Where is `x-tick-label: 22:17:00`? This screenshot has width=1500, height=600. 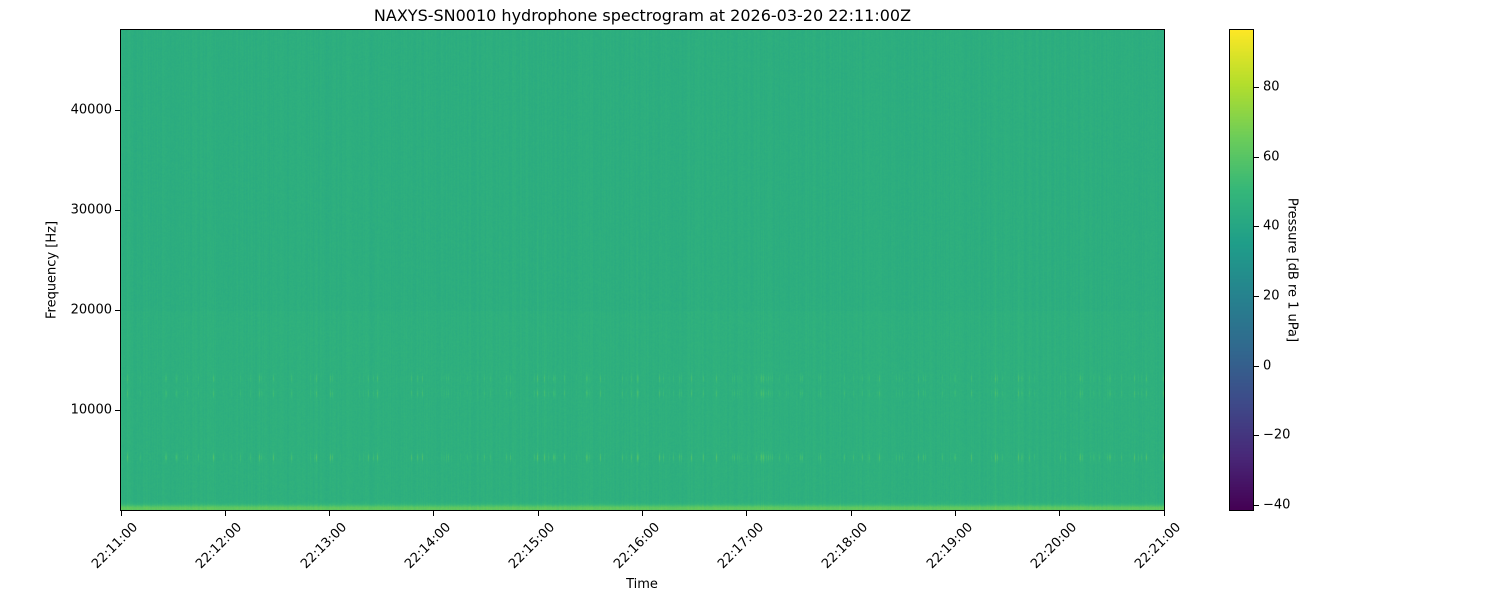
x-tick-label: 22:17:00 is located at coordinates (740, 546).